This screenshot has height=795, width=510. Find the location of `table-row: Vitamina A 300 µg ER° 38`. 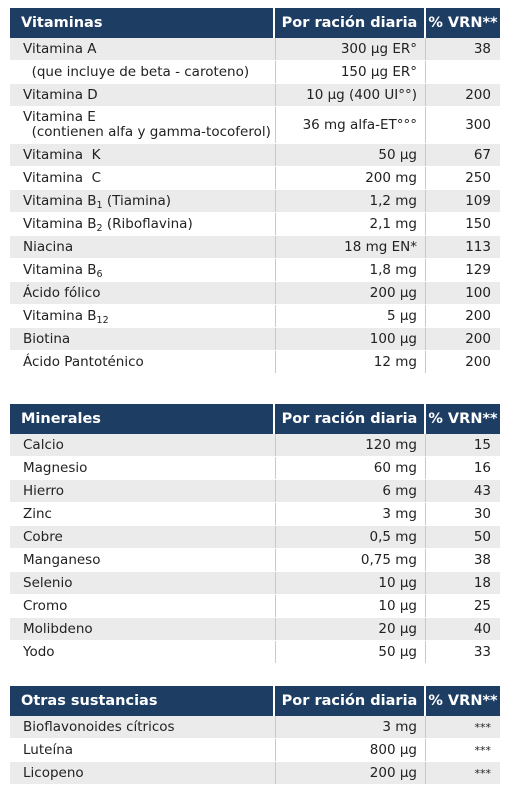

table-row: Vitamina A 300 µg ER° 38 is located at coordinates (255, 49).